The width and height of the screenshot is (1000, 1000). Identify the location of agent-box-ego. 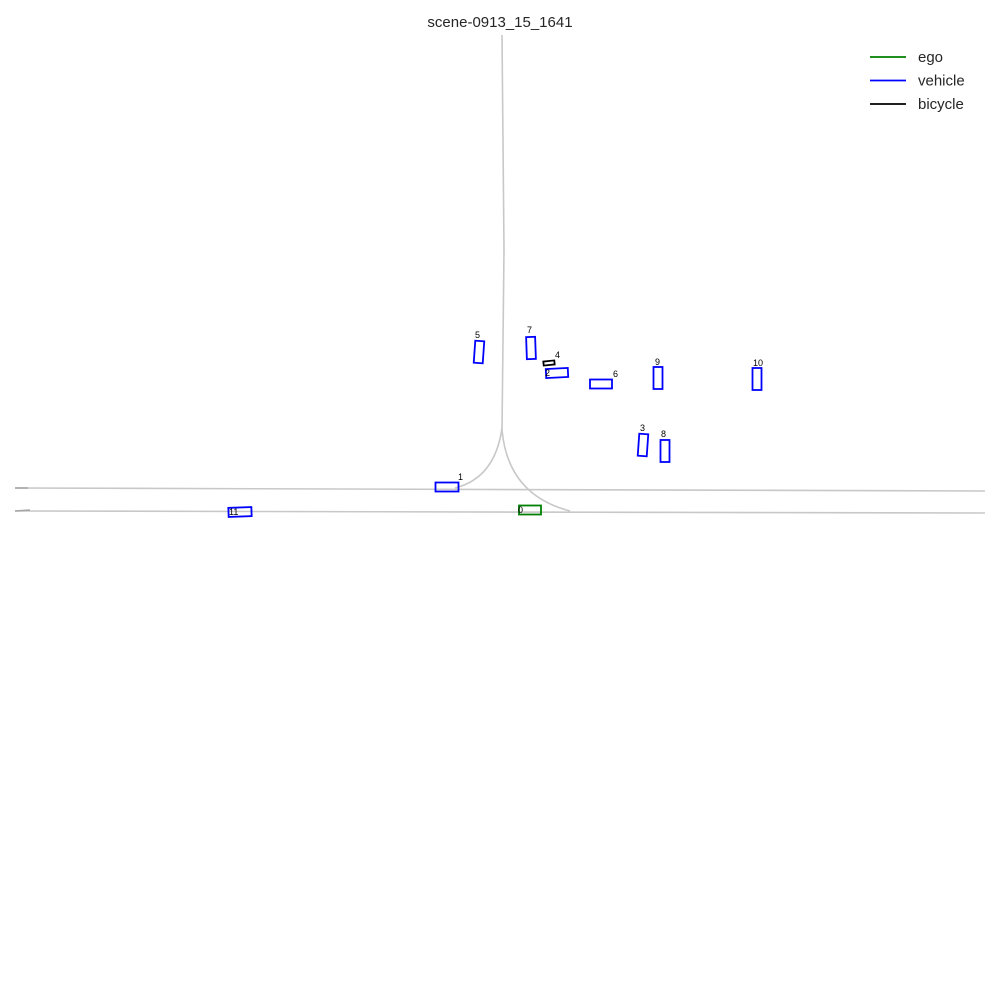
(530, 510).